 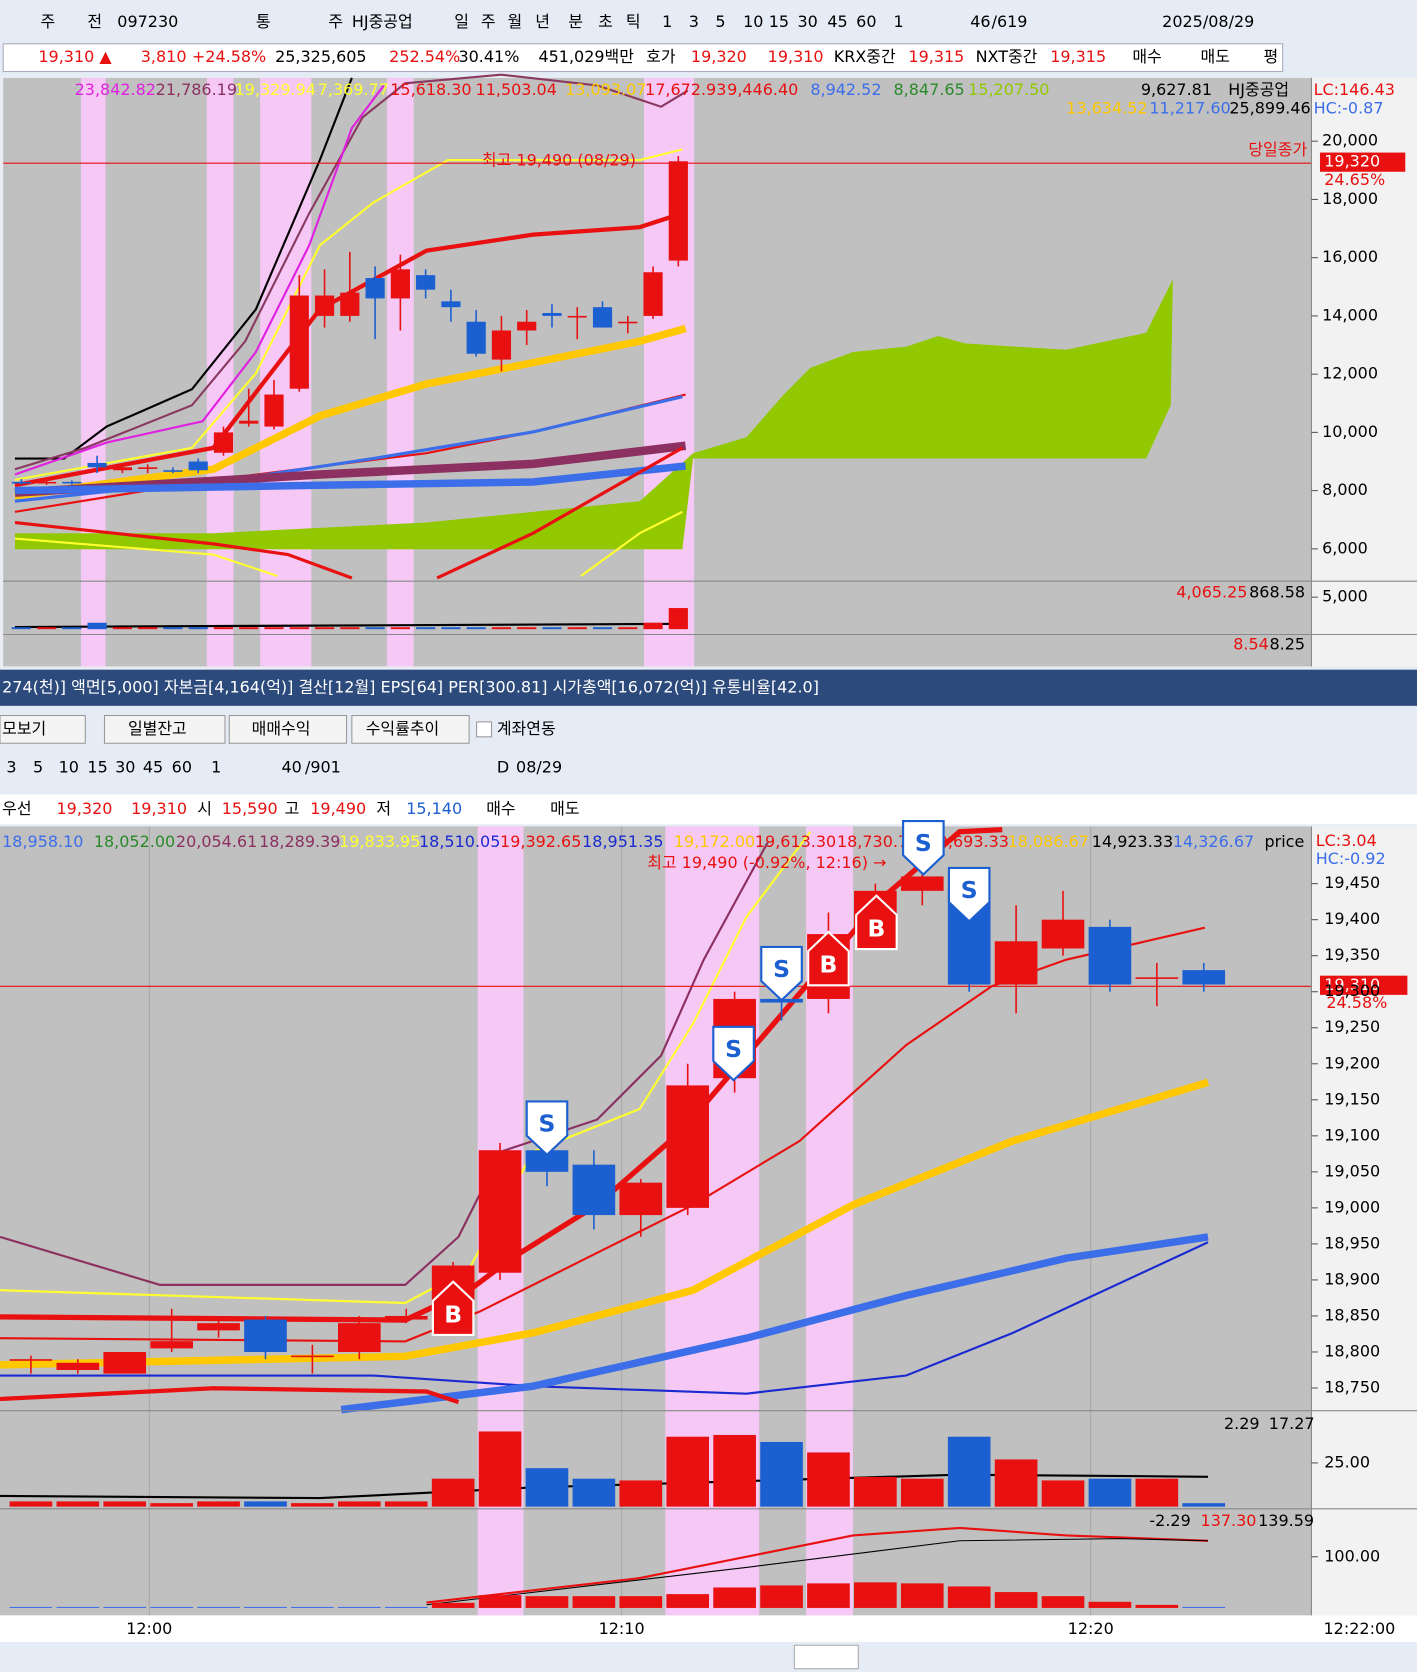 What do you see at coordinates (403, 728) in the screenshot?
I see `tab: 수익률추이` at bounding box center [403, 728].